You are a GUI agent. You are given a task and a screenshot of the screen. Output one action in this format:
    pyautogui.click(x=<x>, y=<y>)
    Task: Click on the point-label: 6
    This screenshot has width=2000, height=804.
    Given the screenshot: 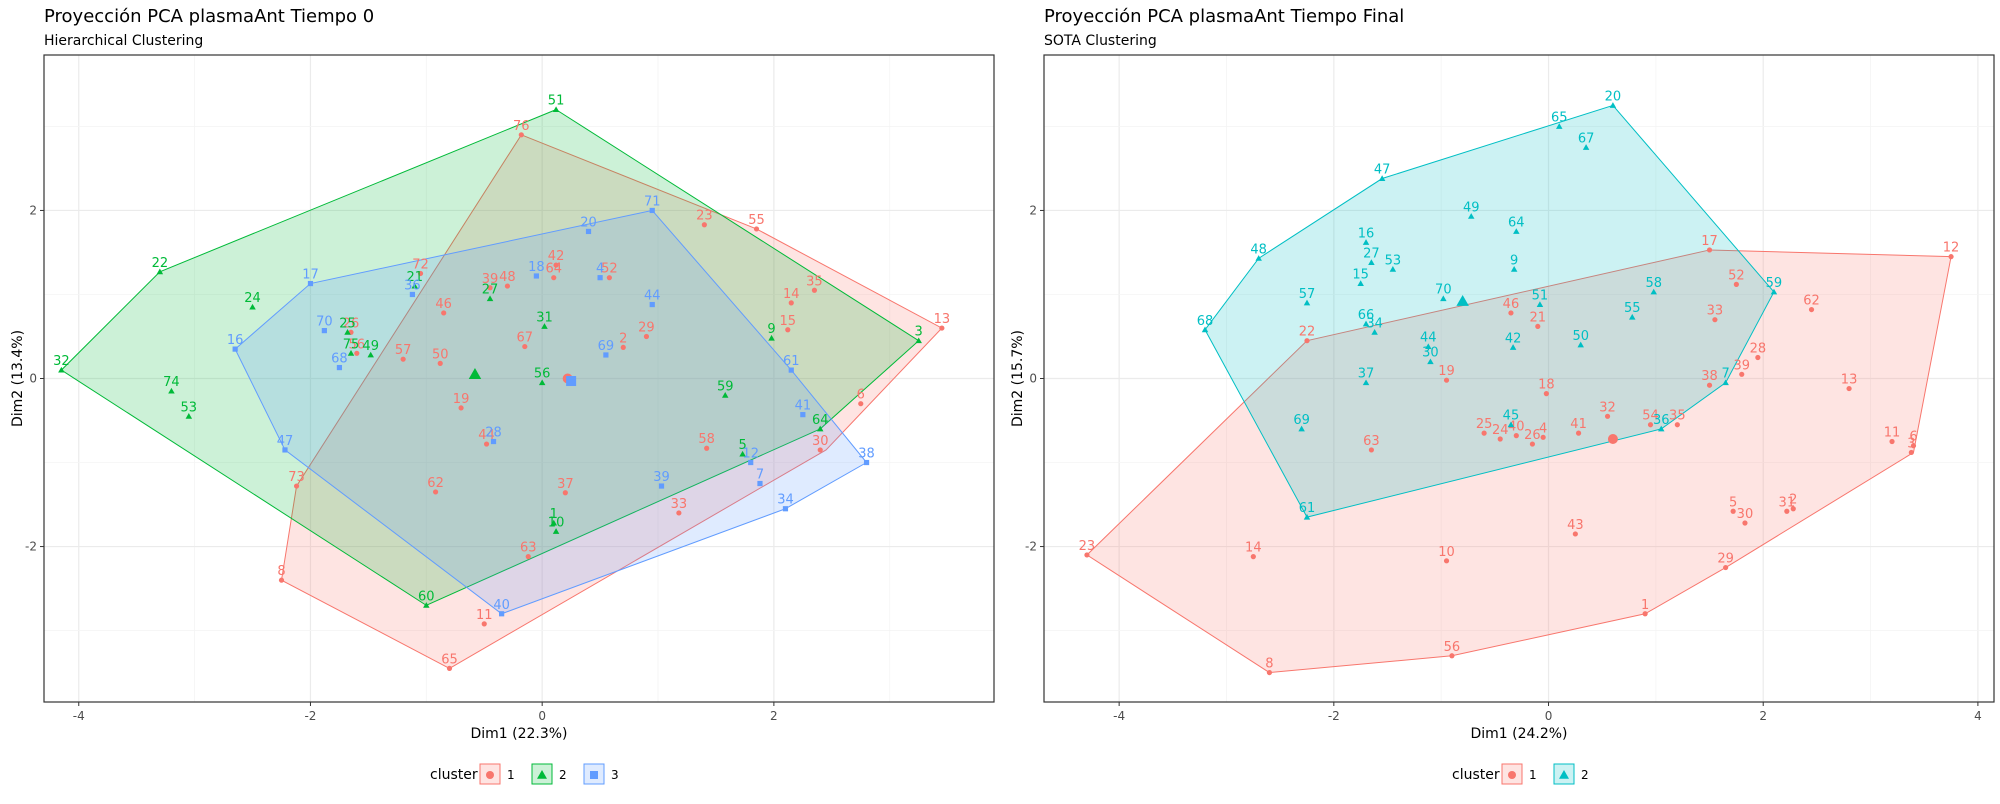 What is the action you would take?
    pyautogui.click(x=1913, y=437)
    